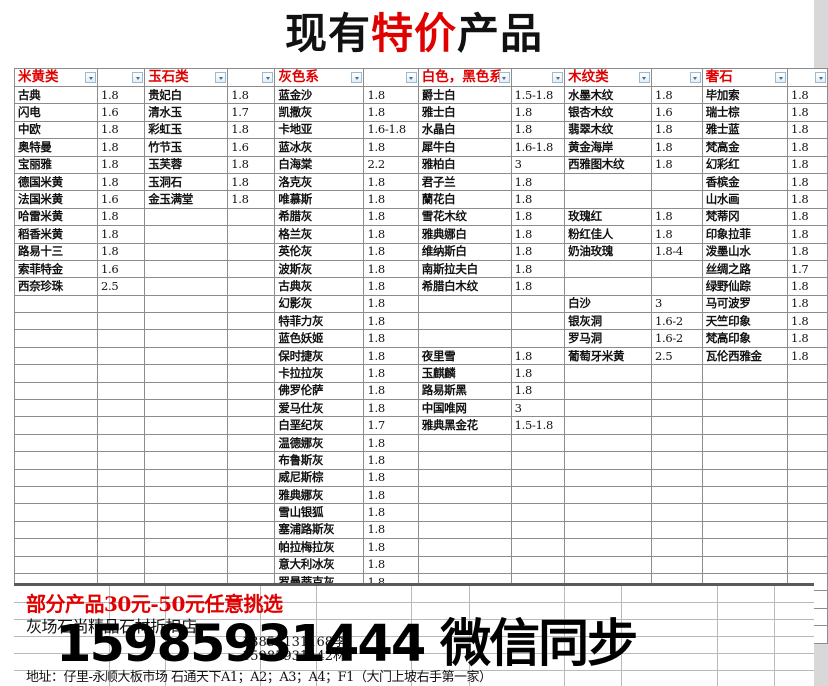 This screenshot has width=828, height=686. What do you see at coordinates (121, 199) in the screenshot?
I see `cell-price-mihuang: 1.6` at bounding box center [121, 199].